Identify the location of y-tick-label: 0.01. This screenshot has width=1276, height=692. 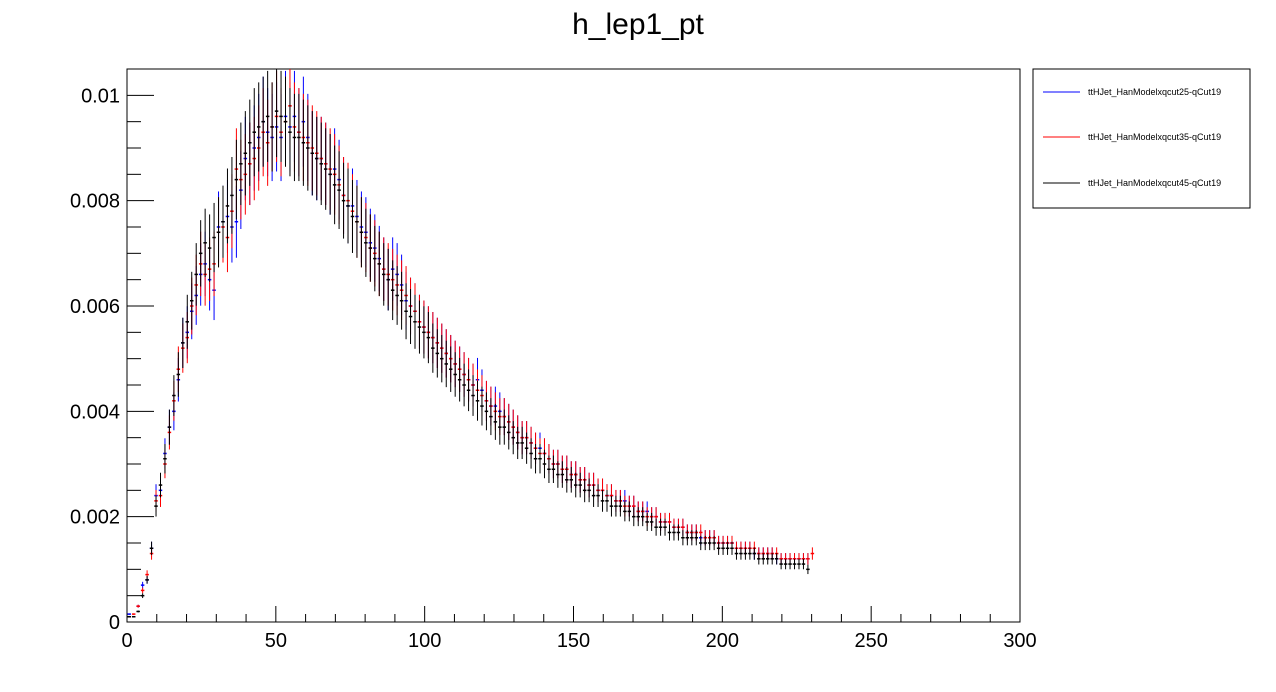
(100, 96).